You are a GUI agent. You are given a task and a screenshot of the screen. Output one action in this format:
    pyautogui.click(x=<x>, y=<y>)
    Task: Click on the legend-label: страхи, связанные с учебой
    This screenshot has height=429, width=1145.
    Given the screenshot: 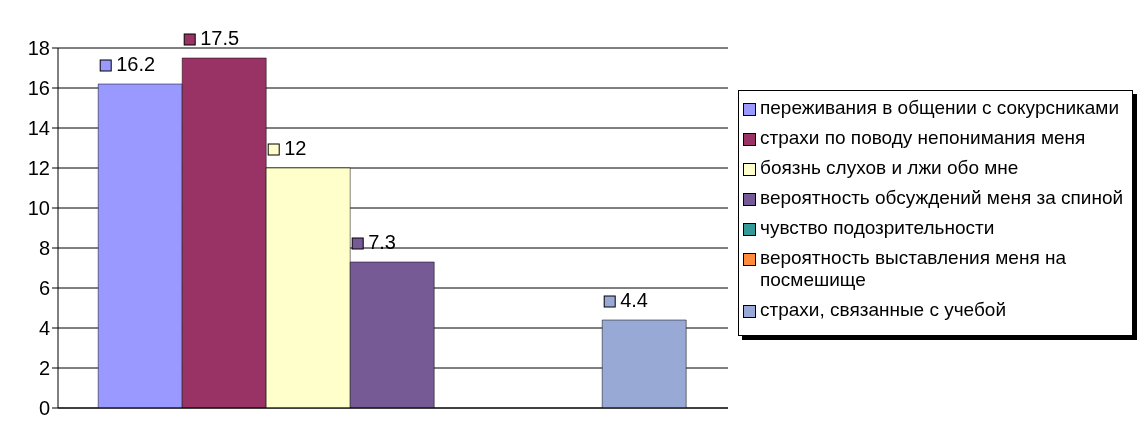 What is the action you would take?
    pyautogui.click(x=883, y=310)
    